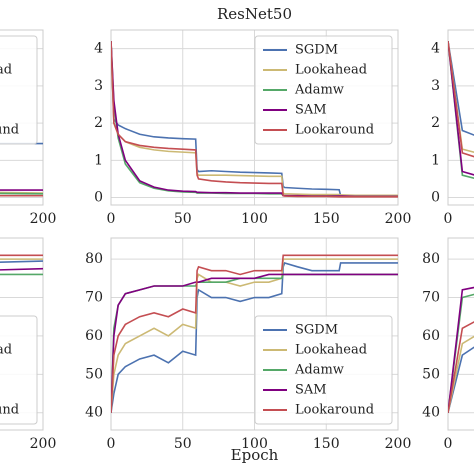 This screenshot has height=474, width=474. What do you see at coordinates (254, 14) in the screenshot?
I see `chart-title: ResNet50` at bounding box center [254, 14].